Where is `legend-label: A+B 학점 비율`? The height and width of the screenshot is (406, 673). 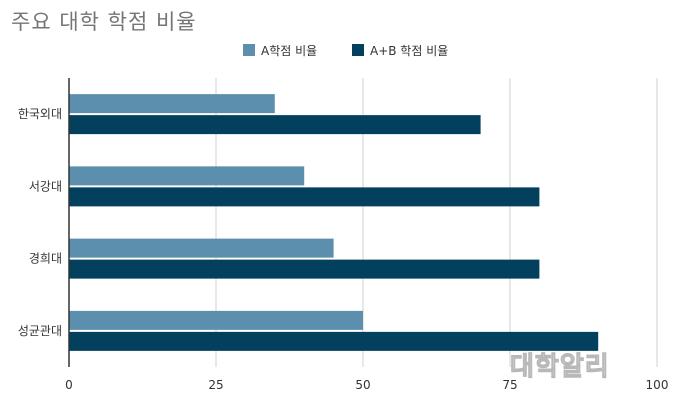 legend-label: A+B 학점 비율 is located at coordinates (409, 51).